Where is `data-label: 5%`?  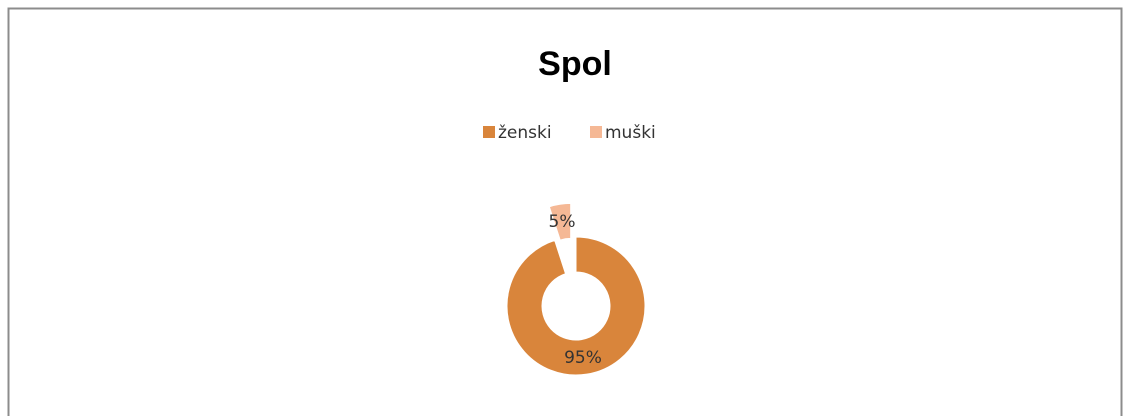 data-label: 5% is located at coordinates (562, 222).